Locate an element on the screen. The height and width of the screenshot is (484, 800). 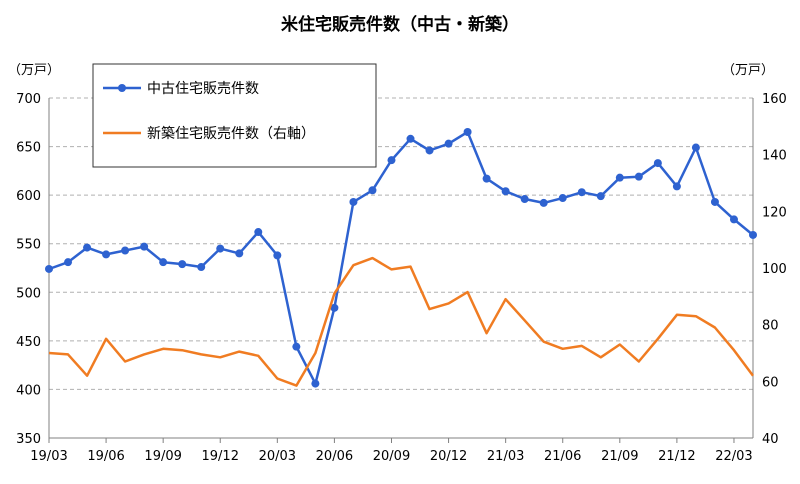
right-tick-label: 100 is located at coordinates (774, 269).